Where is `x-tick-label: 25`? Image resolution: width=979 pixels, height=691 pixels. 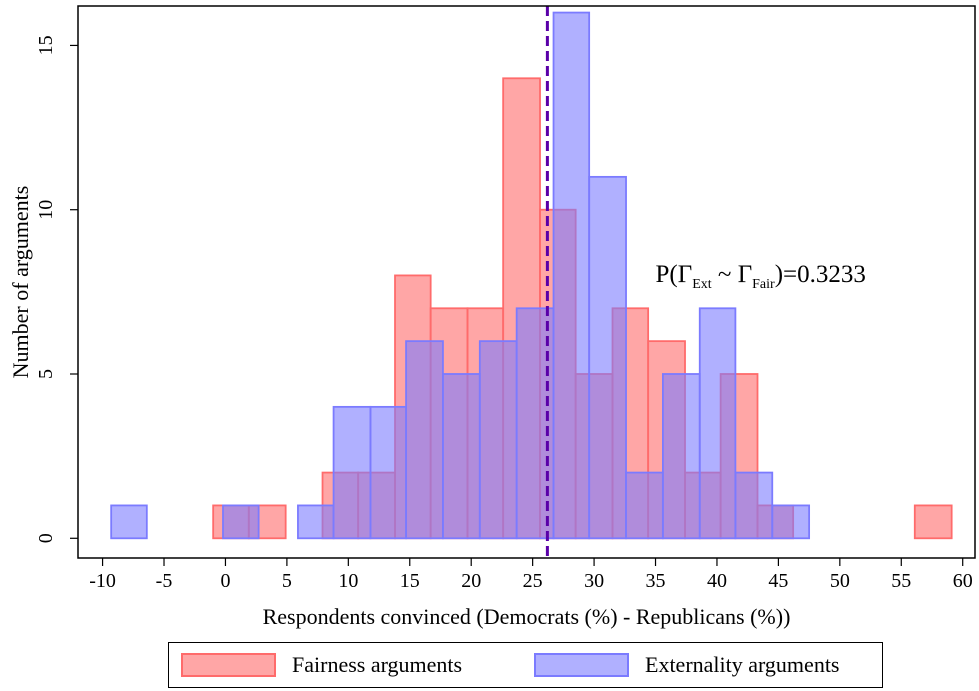
x-tick-label: 25 is located at coordinates (533, 581).